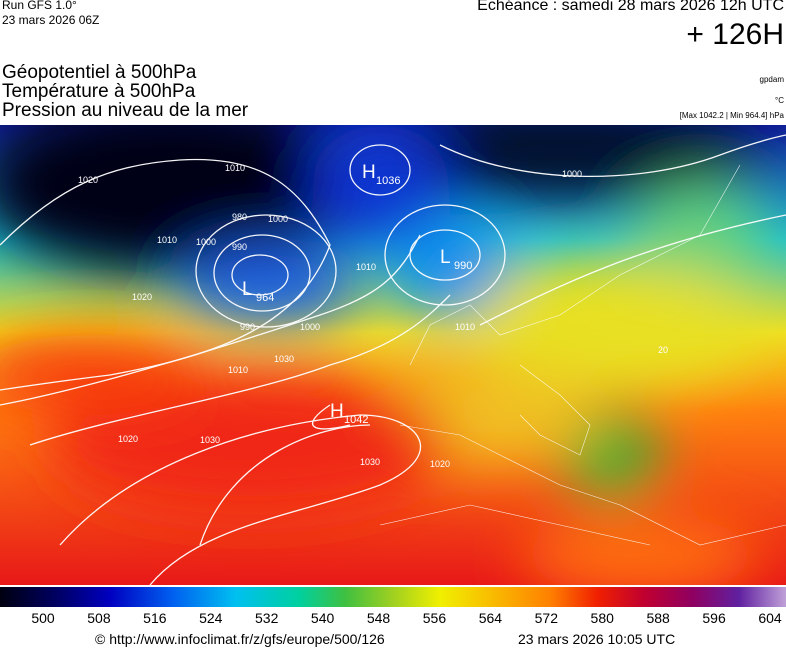 This screenshot has width=786, height=648. I want to click on colorbar-tick-label: 564, so click(490, 618).